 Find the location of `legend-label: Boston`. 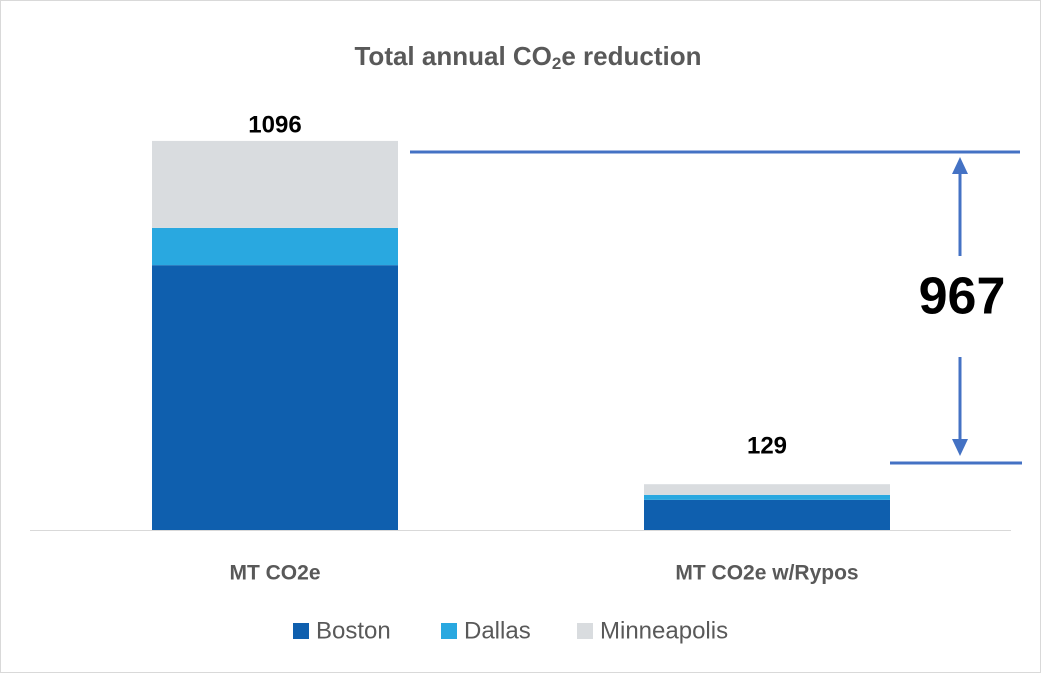

legend-label: Boston is located at coordinates (353, 630).